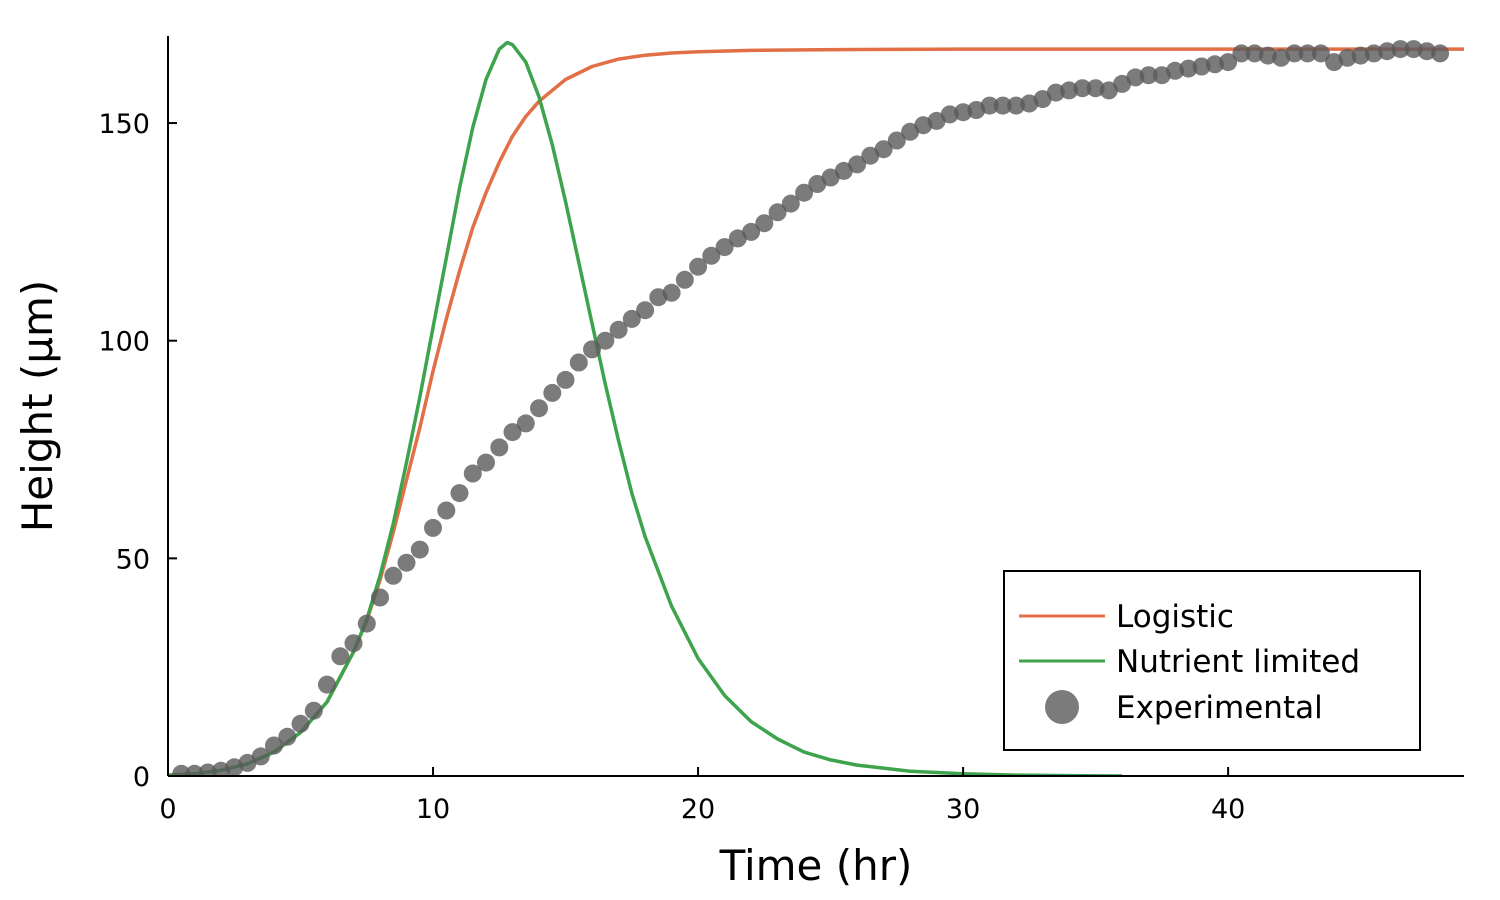 This screenshot has width=1500, height=900. Describe the element at coordinates (1219, 708) in the screenshot. I see `legend-label-experimental: Experimental` at that location.